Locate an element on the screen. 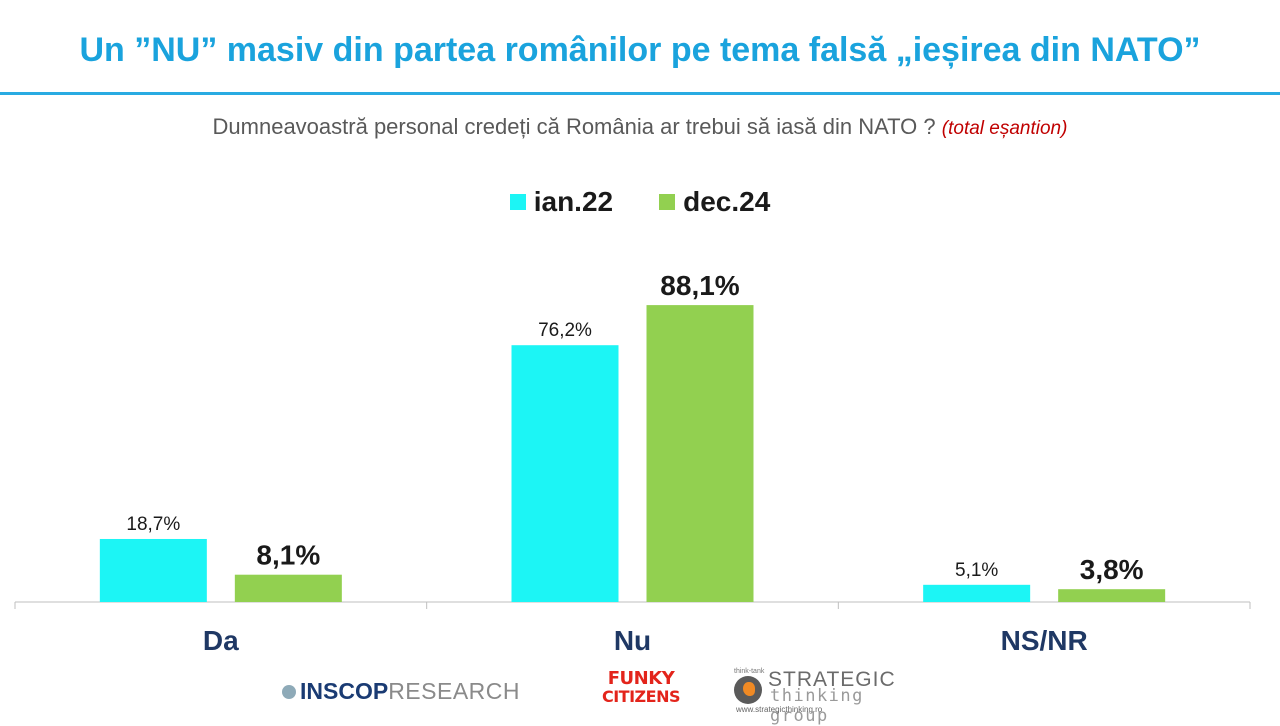 This screenshot has height=726, width=1280. bar-dec24-da is located at coordinates (288, 588).